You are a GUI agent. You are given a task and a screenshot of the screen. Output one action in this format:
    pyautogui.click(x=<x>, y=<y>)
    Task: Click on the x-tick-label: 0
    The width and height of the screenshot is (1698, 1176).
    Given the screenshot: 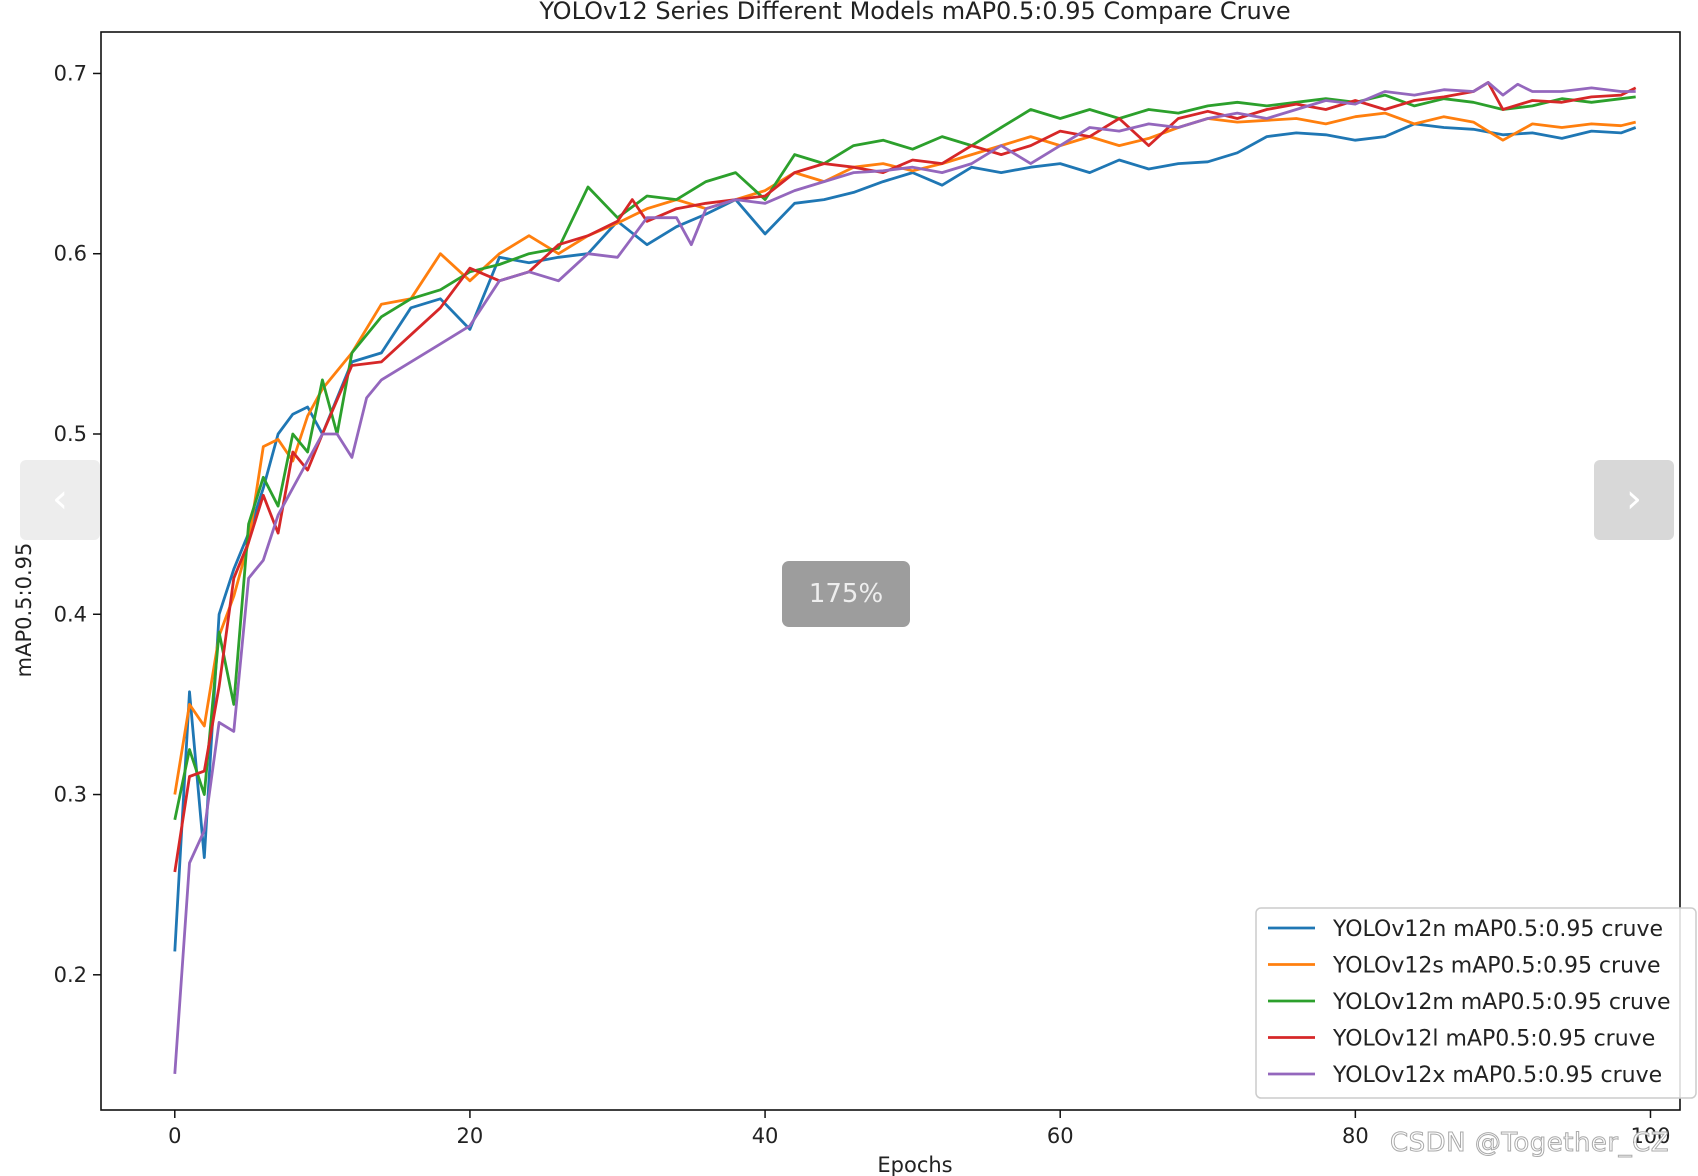 What is the action you would take?
    pyautogui.click(x=174, y=1136)
    